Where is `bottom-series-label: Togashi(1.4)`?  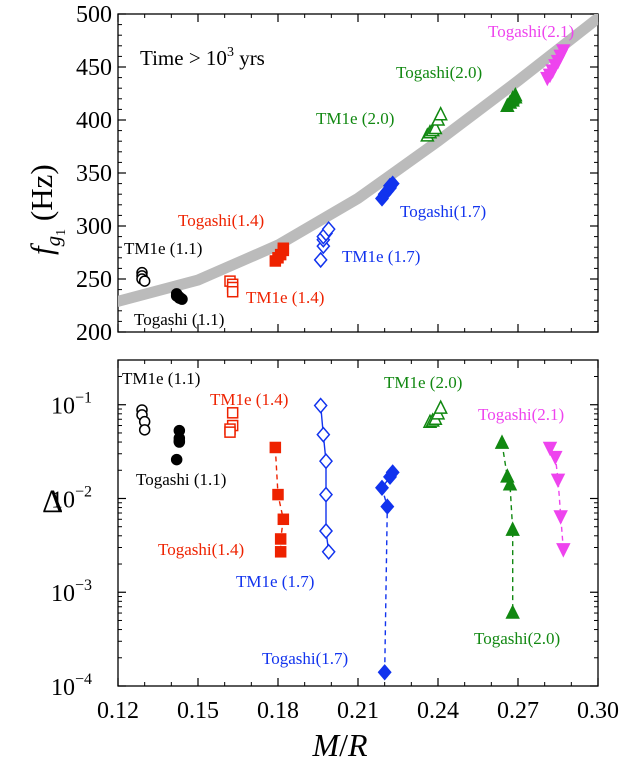 bottom-series-label: Togashi(1.4) is located at coordinates (201, 549).